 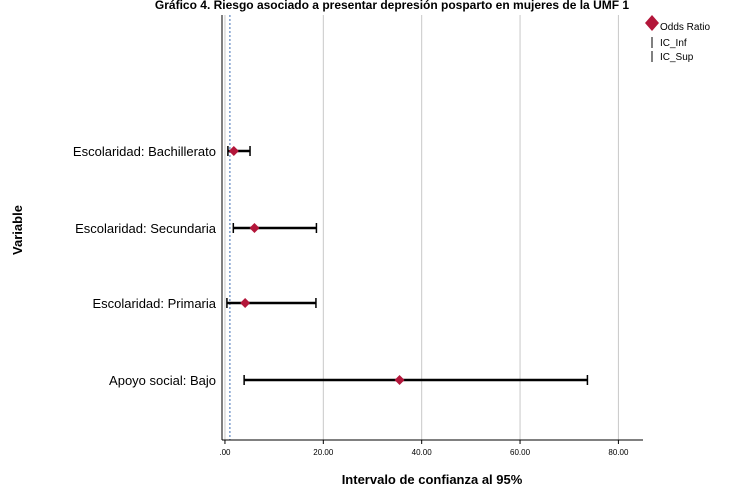 What do you see at coordinates (685, 27) in the screenshot?
I see `legend-label-odds-ratio: Odds Ratio` at bounding box center [685, 27].